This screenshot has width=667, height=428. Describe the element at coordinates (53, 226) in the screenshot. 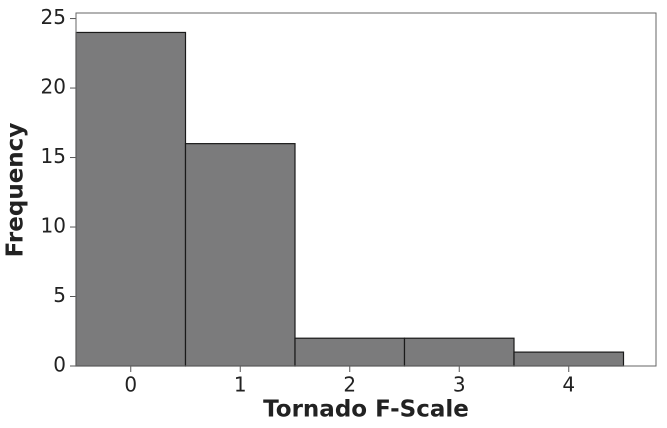

I see `y-tick-label: 10` at that location.